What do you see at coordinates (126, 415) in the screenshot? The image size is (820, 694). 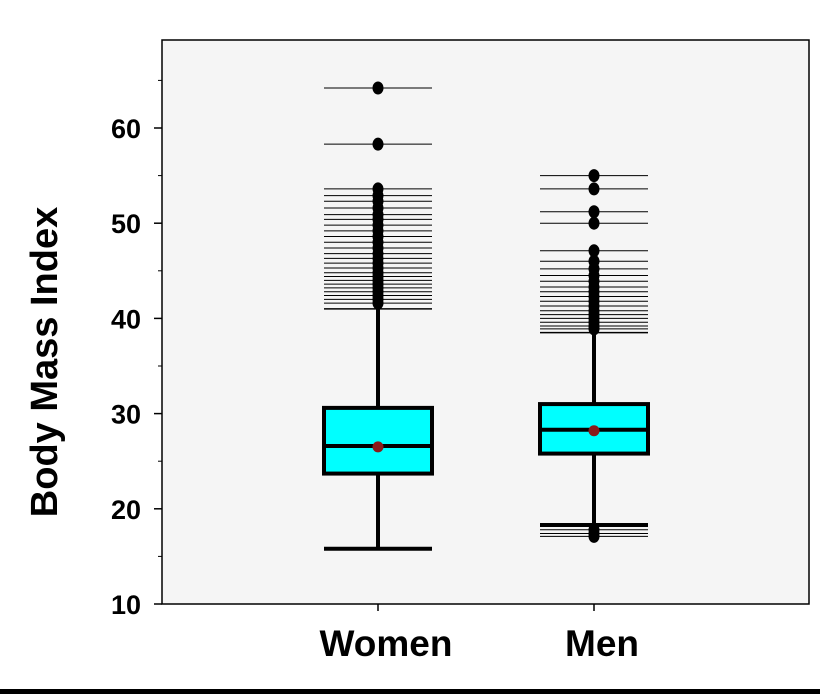 I see `y-tick-label: 30` at bounding box center [126, 415].